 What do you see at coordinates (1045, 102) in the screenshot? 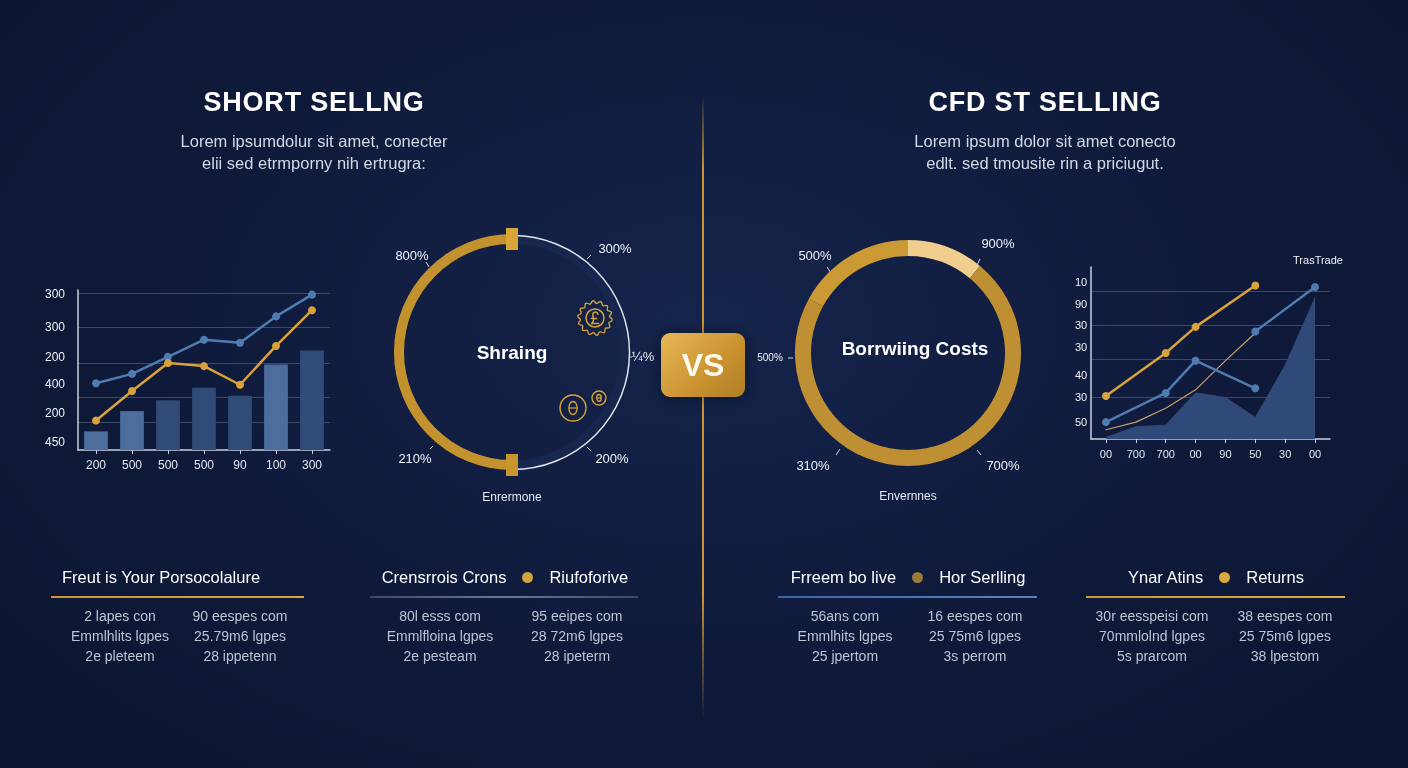
I see `text: CFD ST SELLING` at bounding box center [1045, 102].